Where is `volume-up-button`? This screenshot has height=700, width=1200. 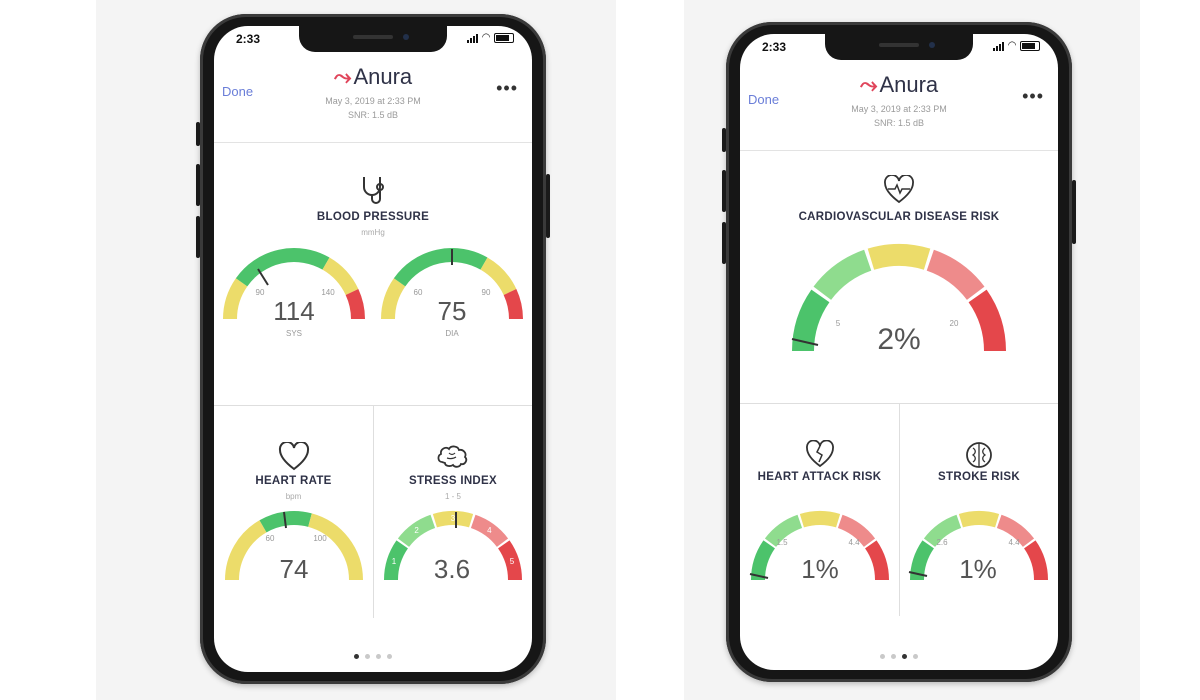
volume-up-button is located at coordinates (724, 191).